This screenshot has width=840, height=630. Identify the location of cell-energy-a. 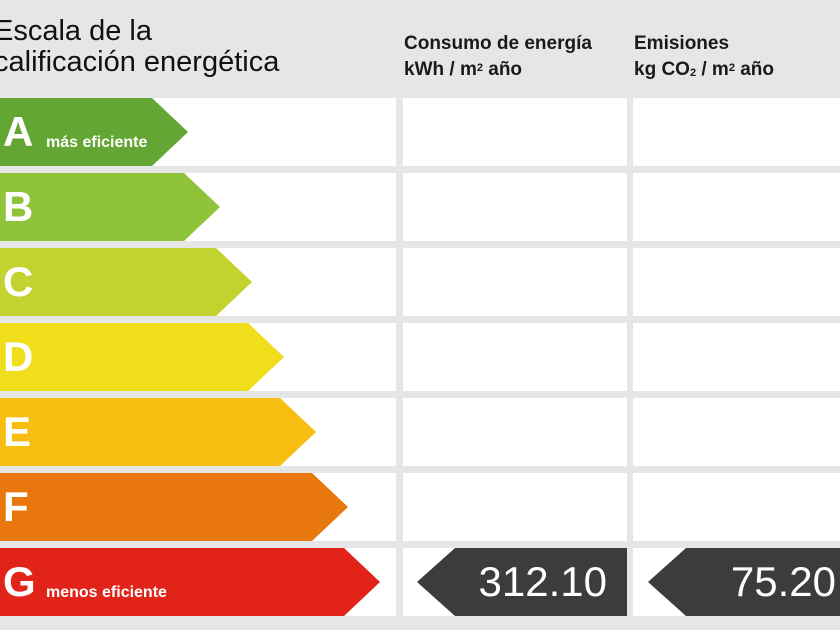
(515, 132).